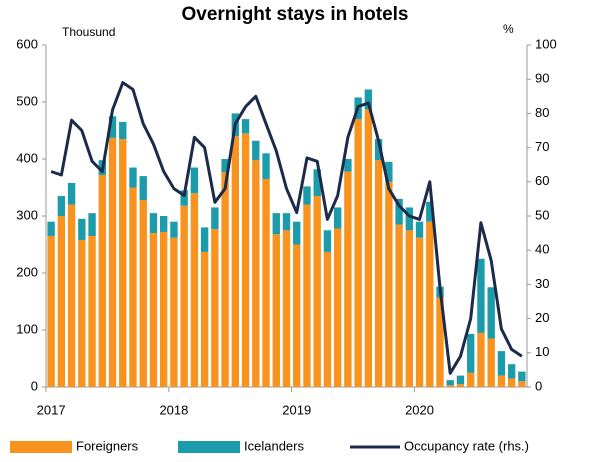 This screenshot has height=462, width=590. What do you see at coordinates (542, 317) in the screenshot?
I see `y2-tick-label: 20` at bounding box center [542, 317].